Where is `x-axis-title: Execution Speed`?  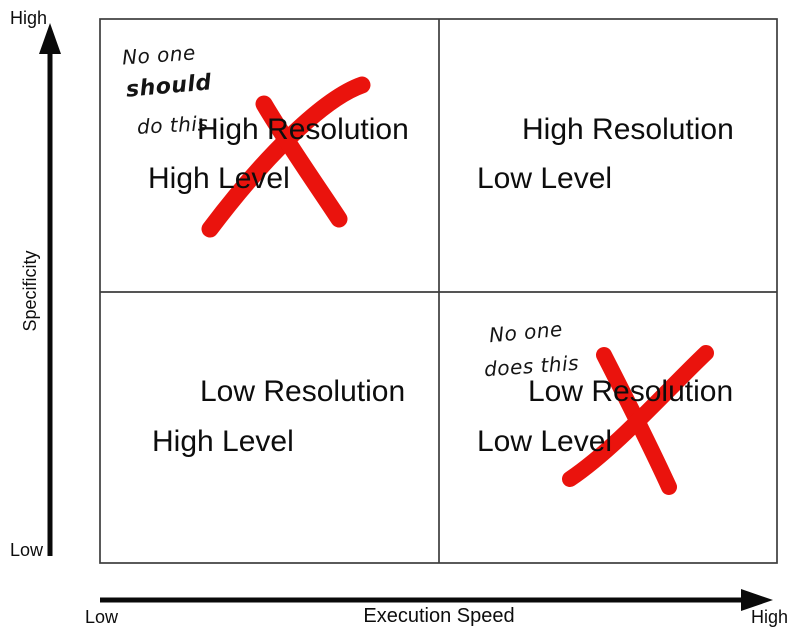
x-axis-title: Execution Speed is located at coordinates (439, 616).